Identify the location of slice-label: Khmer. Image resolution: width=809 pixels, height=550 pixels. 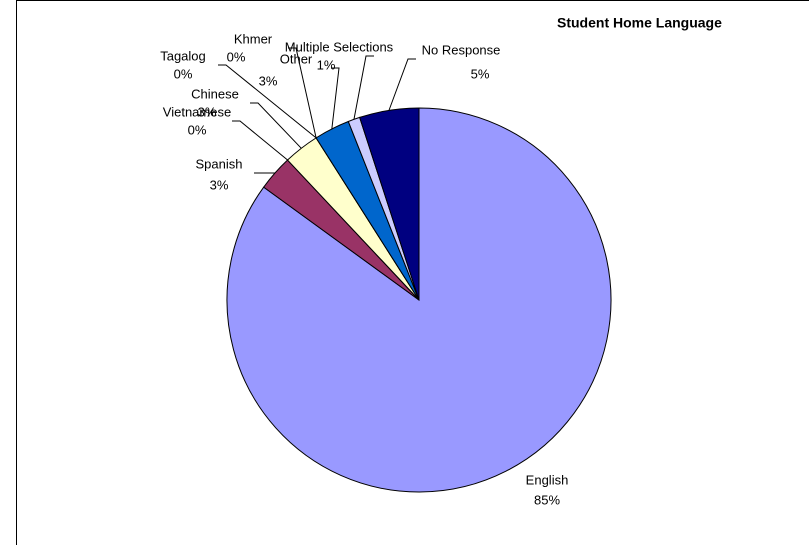
(253, 38).